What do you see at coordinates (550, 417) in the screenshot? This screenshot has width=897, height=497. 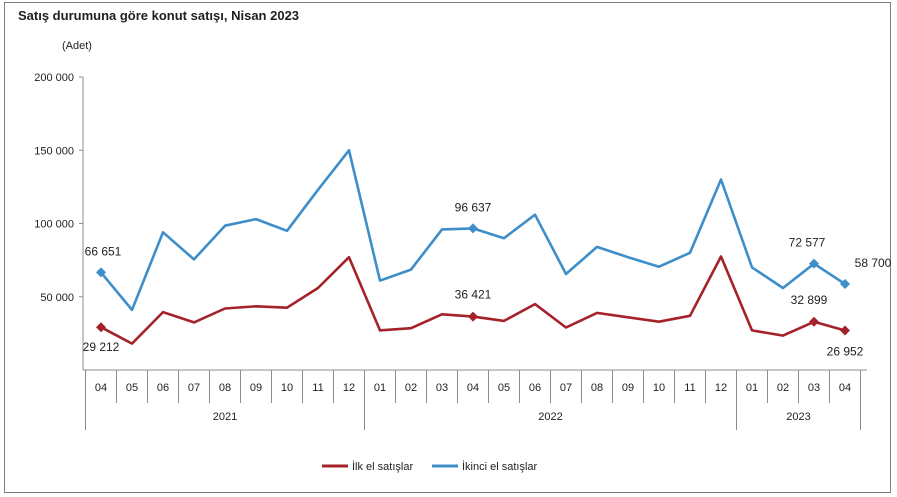 I see `year-label: 2022` at bounding box center [550, 417].